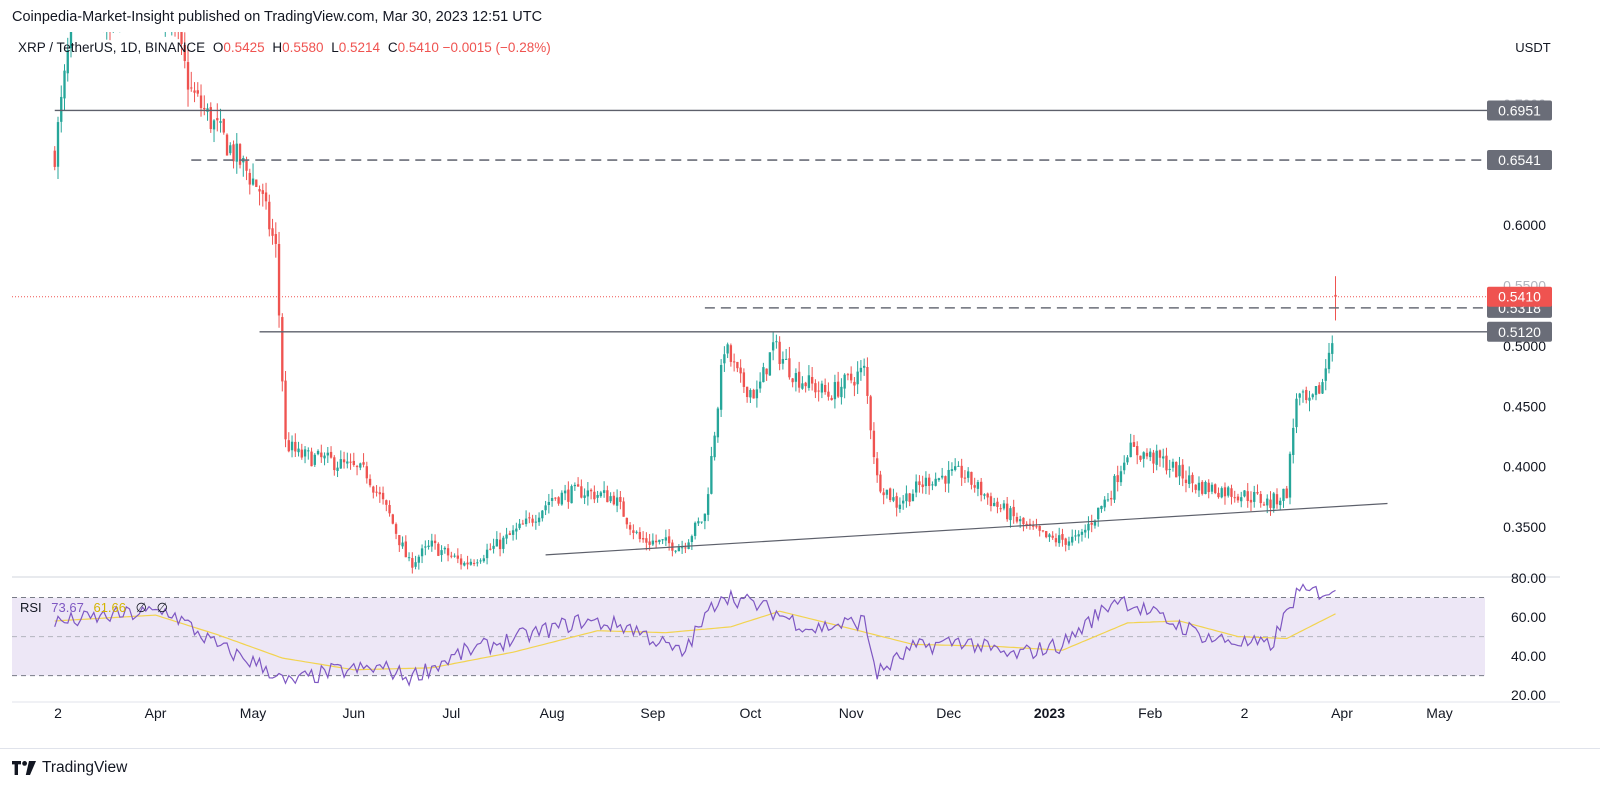  What do you see at coordinates (1528, 578) in the screenshot?
I see `rsi-tick-label: 80.00` at bounding box center [1528, 578].